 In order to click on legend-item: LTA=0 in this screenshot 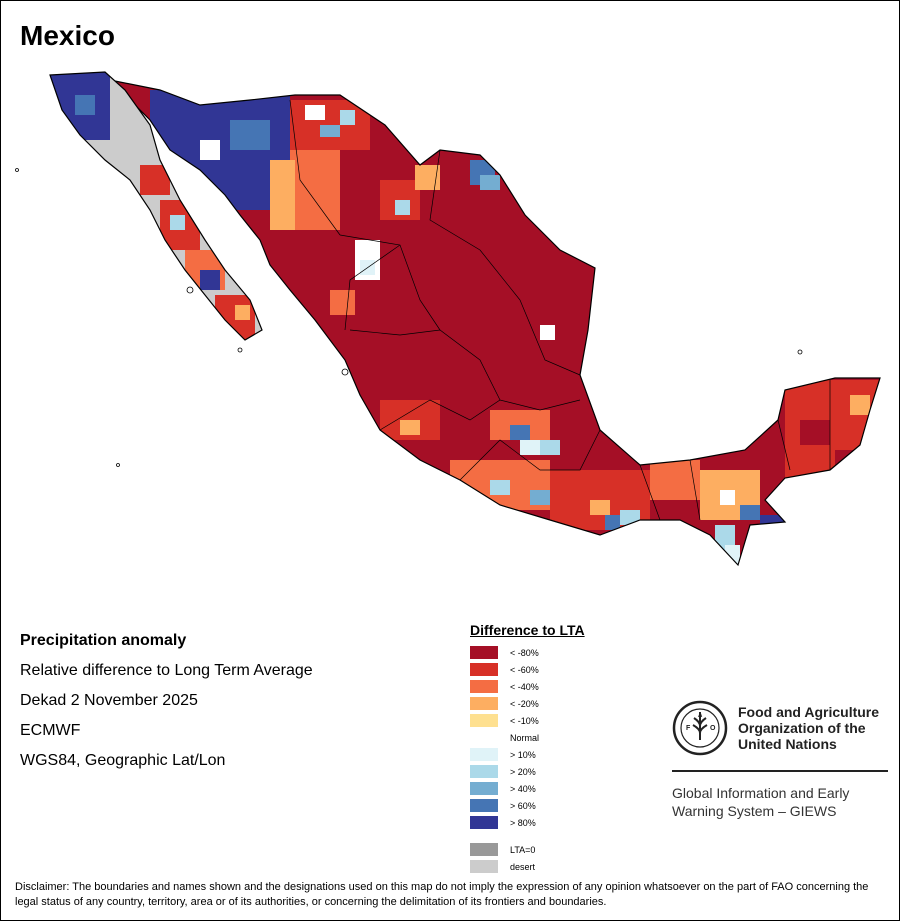, I will do `click(545, 849)`.